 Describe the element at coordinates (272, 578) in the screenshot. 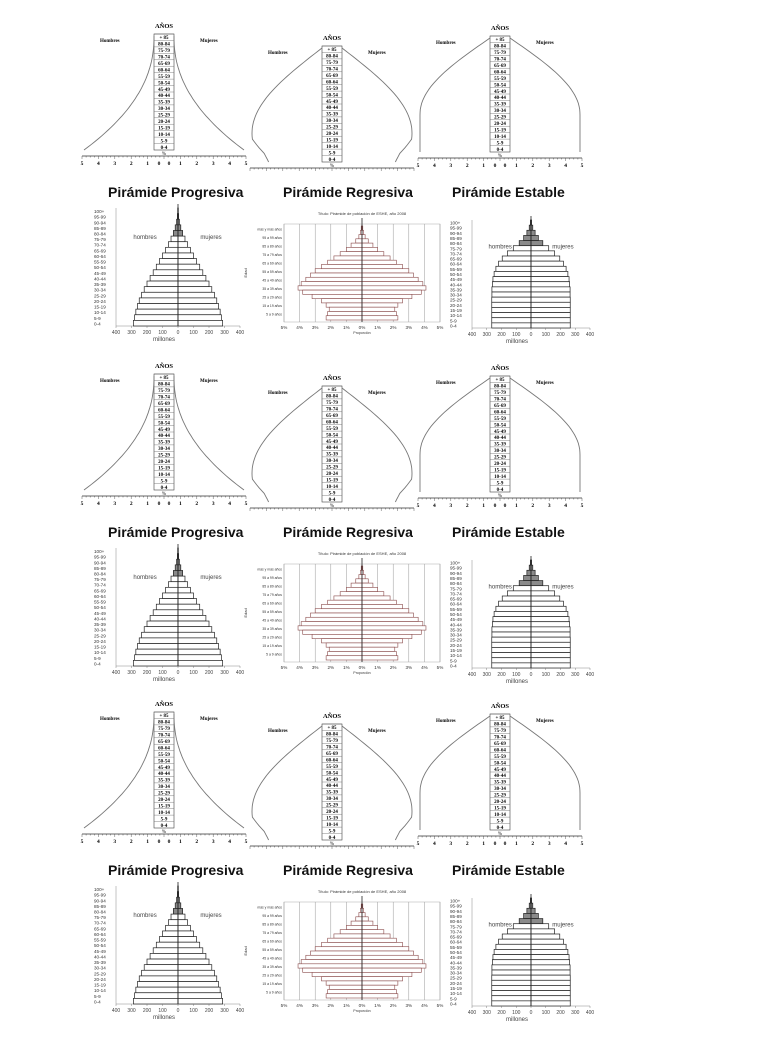

I see `age-tick-label: 95 a 99 años` at that location.